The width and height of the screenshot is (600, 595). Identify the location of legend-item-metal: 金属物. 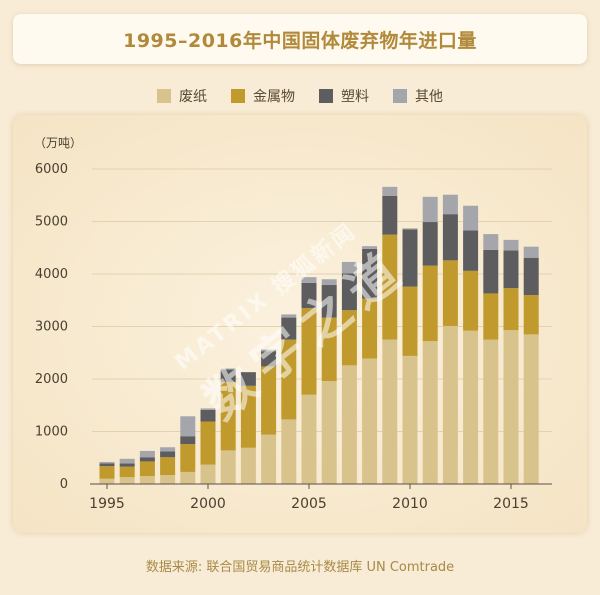
(263, 96).